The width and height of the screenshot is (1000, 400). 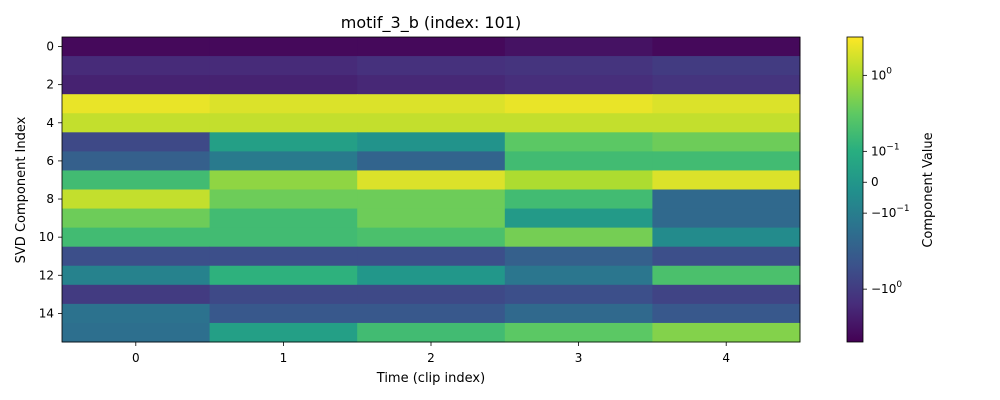 What do you see at coordinates (875, 182) in the screenshot?
I see `colorbar-tick-label: 0` at bounding box center [875, 182].